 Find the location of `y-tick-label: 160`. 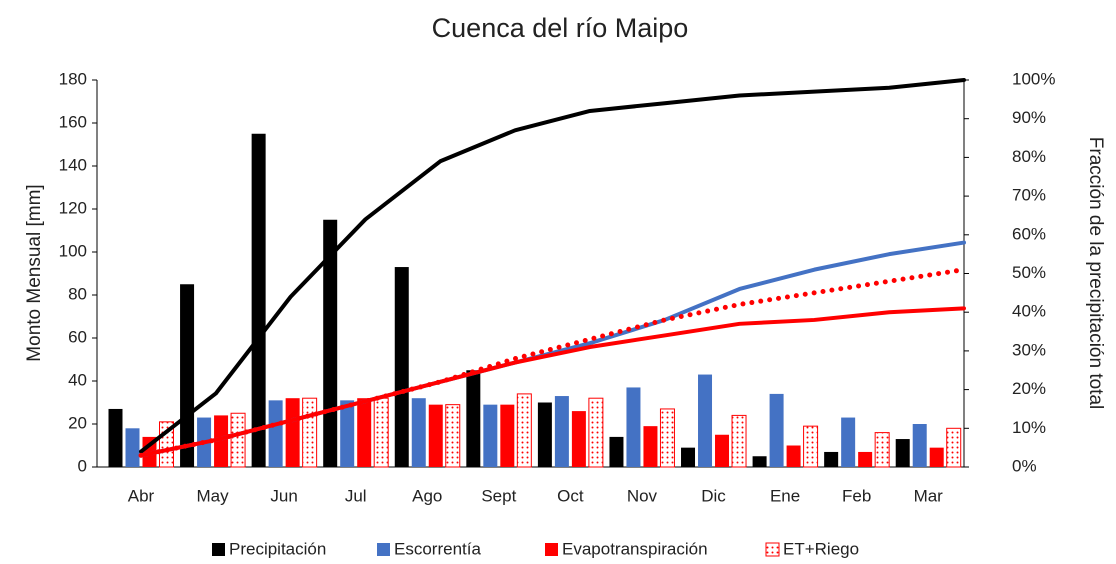

y-tick-label: 160 is located at coordinates (73, 121).